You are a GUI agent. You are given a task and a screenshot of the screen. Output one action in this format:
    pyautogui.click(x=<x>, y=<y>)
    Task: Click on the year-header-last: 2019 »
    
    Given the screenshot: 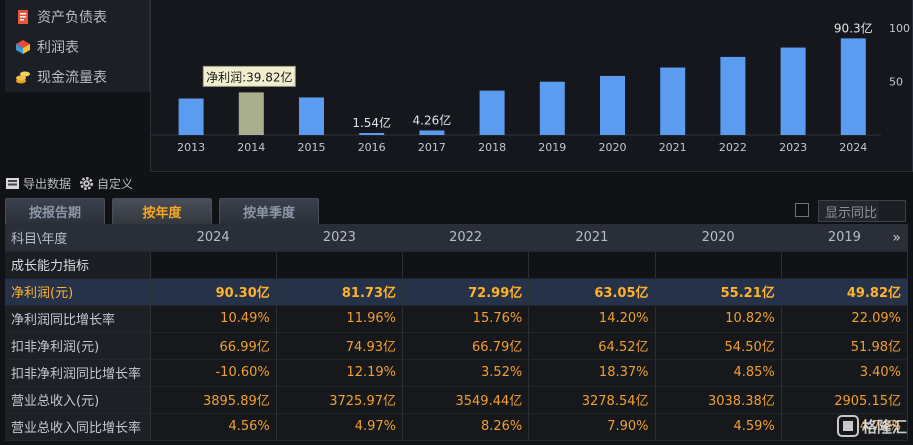 What is the action you would take?
    pyautogui.click(x=845, y=238)
    